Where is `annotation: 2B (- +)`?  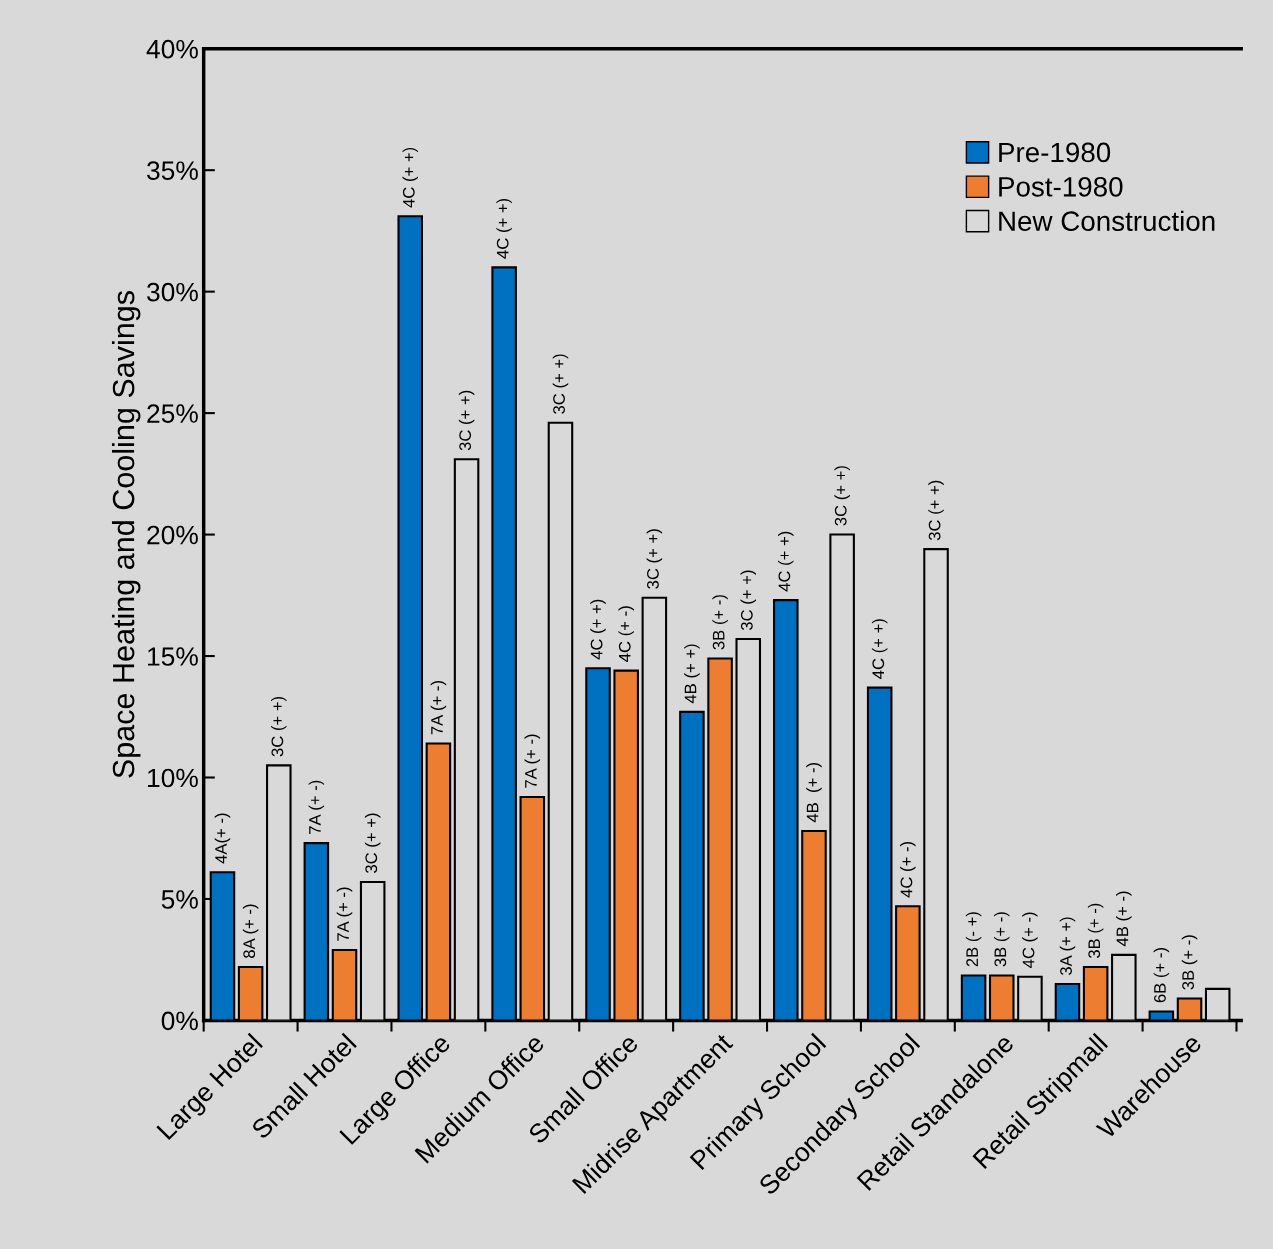
annotation: 2B (- +) is located at coordinates (973, 939).